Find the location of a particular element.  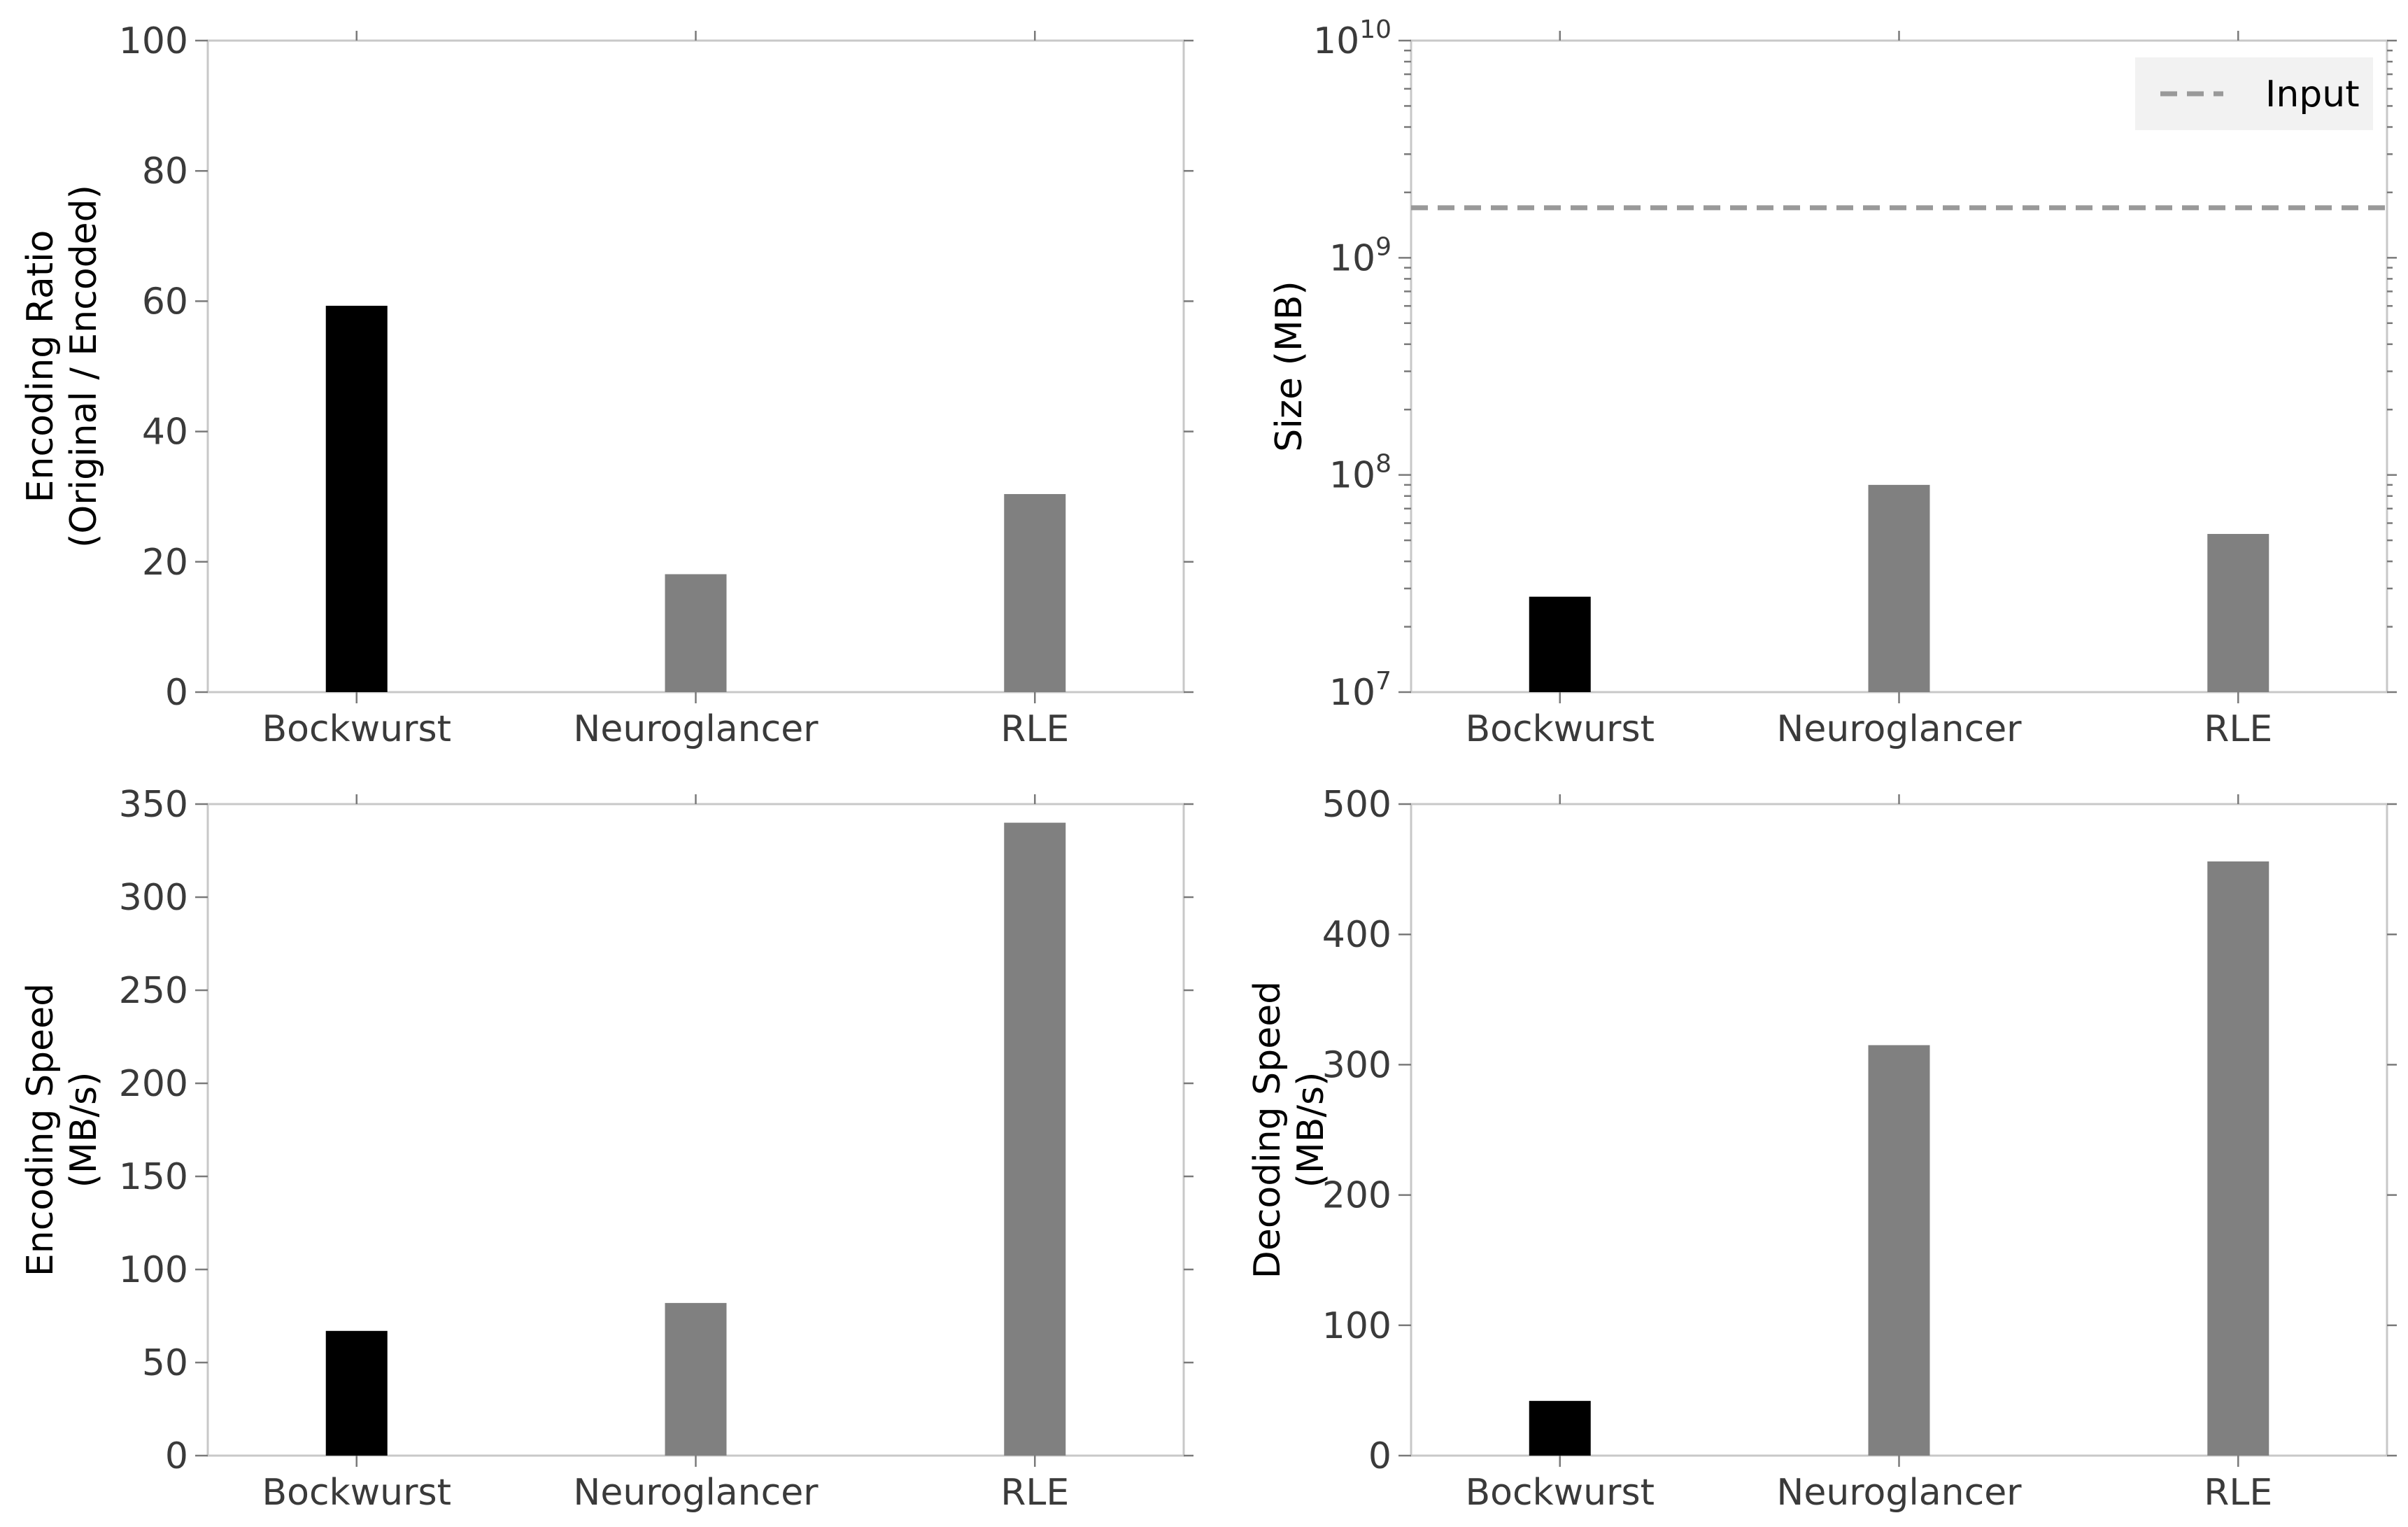

y-tick-label: 107 is located at coordinates (1360, 690).